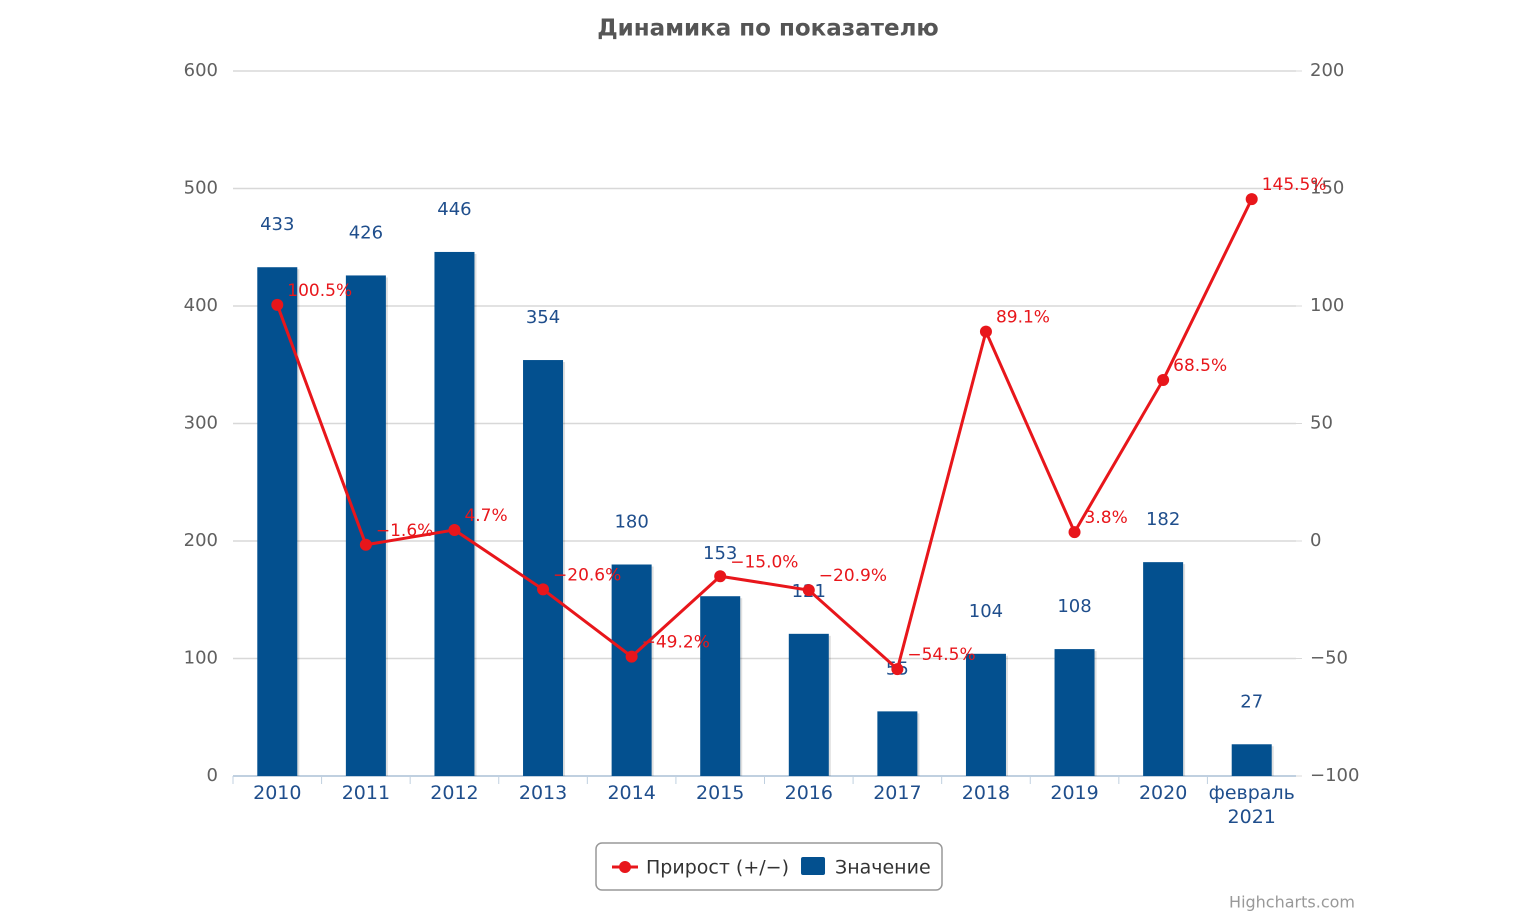  What do you see at coordinates (404, 531) in the screenshot?
I see `value-label: −1.6%` at bounding box center [404, 531].